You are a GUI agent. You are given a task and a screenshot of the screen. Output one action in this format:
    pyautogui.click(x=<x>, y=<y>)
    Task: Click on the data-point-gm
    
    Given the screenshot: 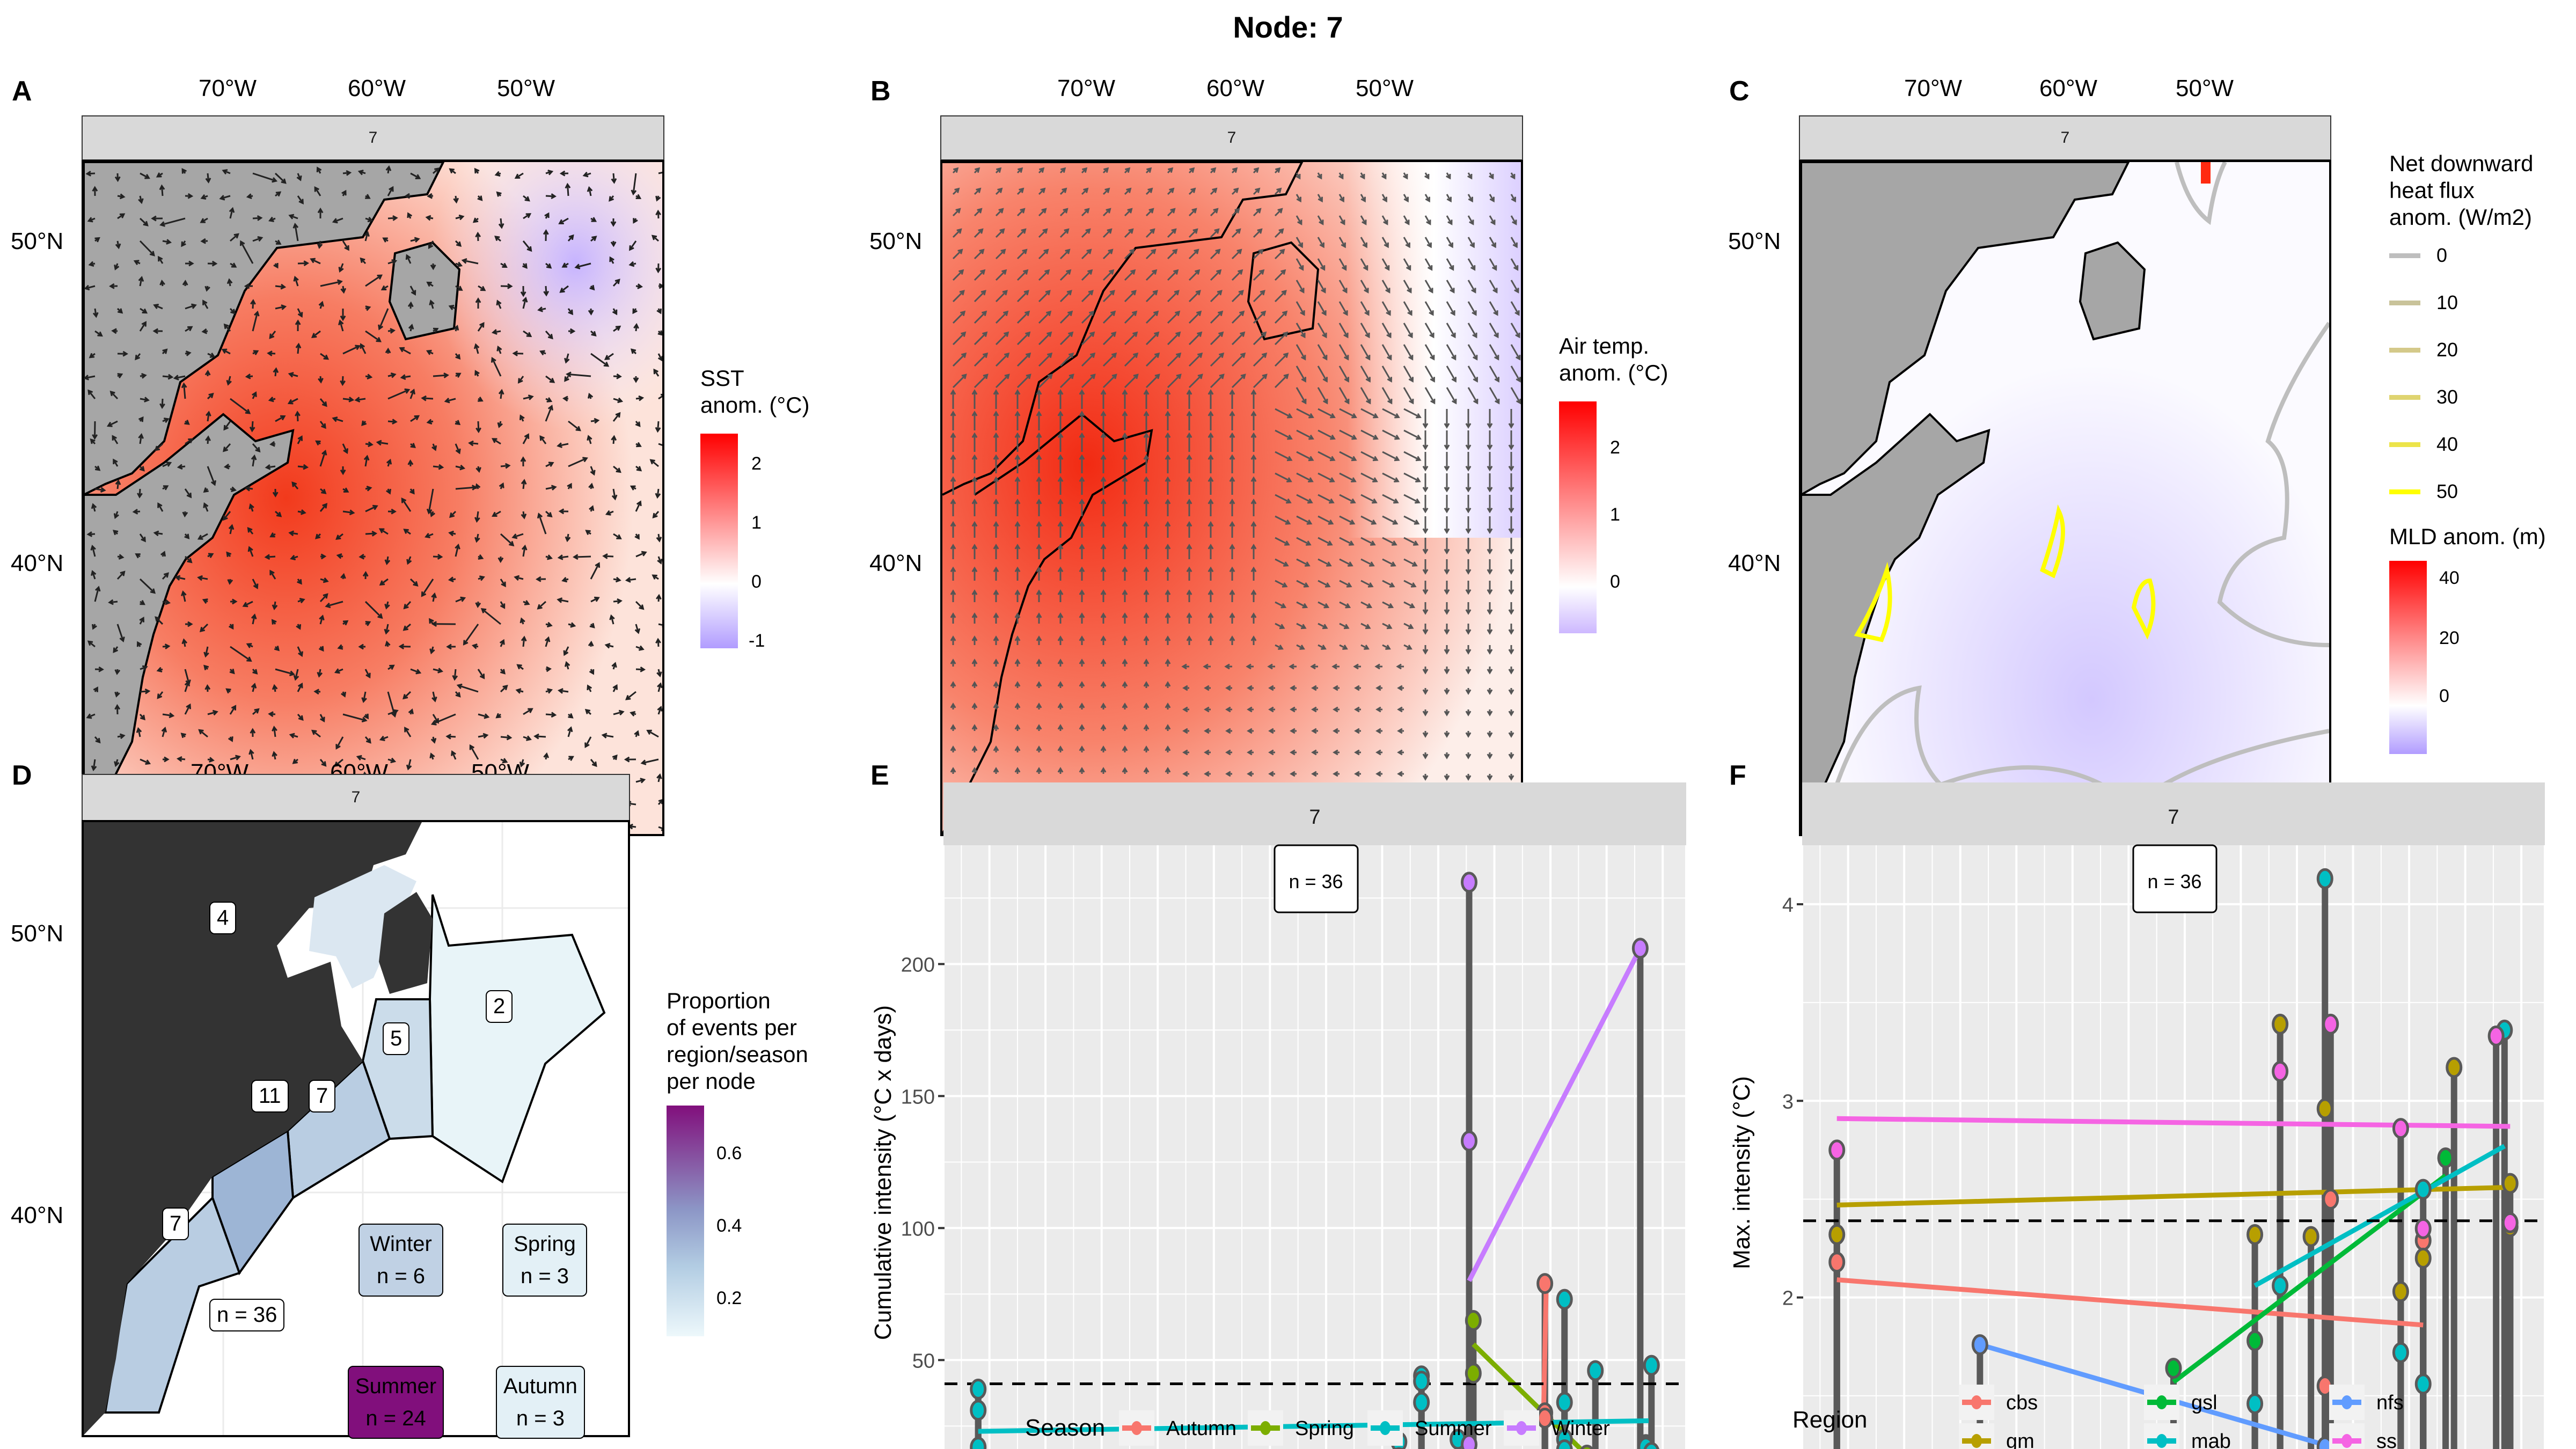 What is the action you would take?
    pyautogui.click(x=2324, y=1108)
    